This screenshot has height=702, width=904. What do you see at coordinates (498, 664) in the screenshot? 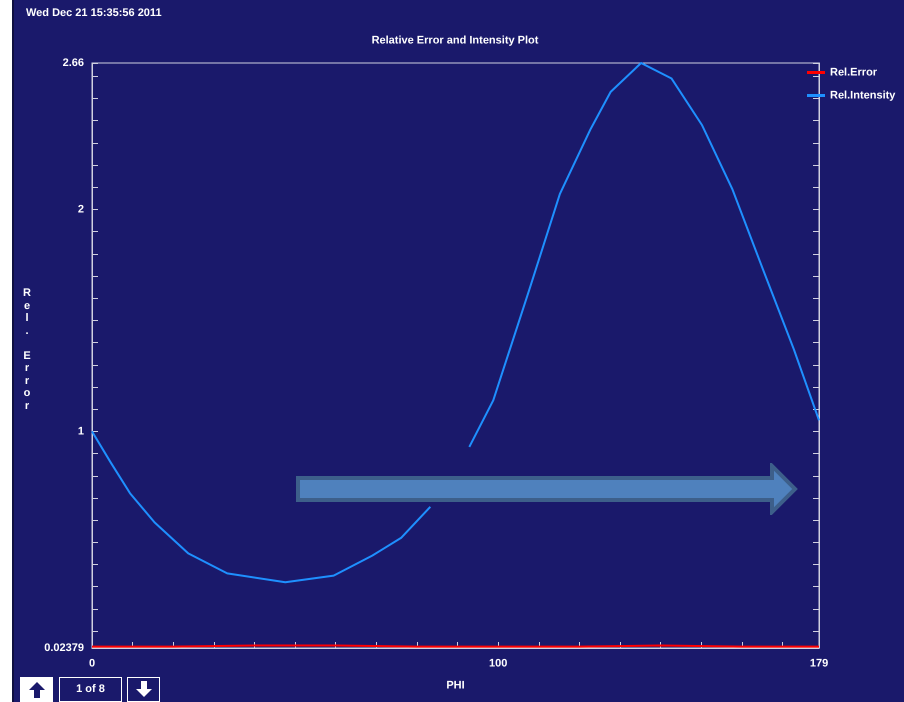
I see `x-tick-label: 100` at bounding box center [498, 664].